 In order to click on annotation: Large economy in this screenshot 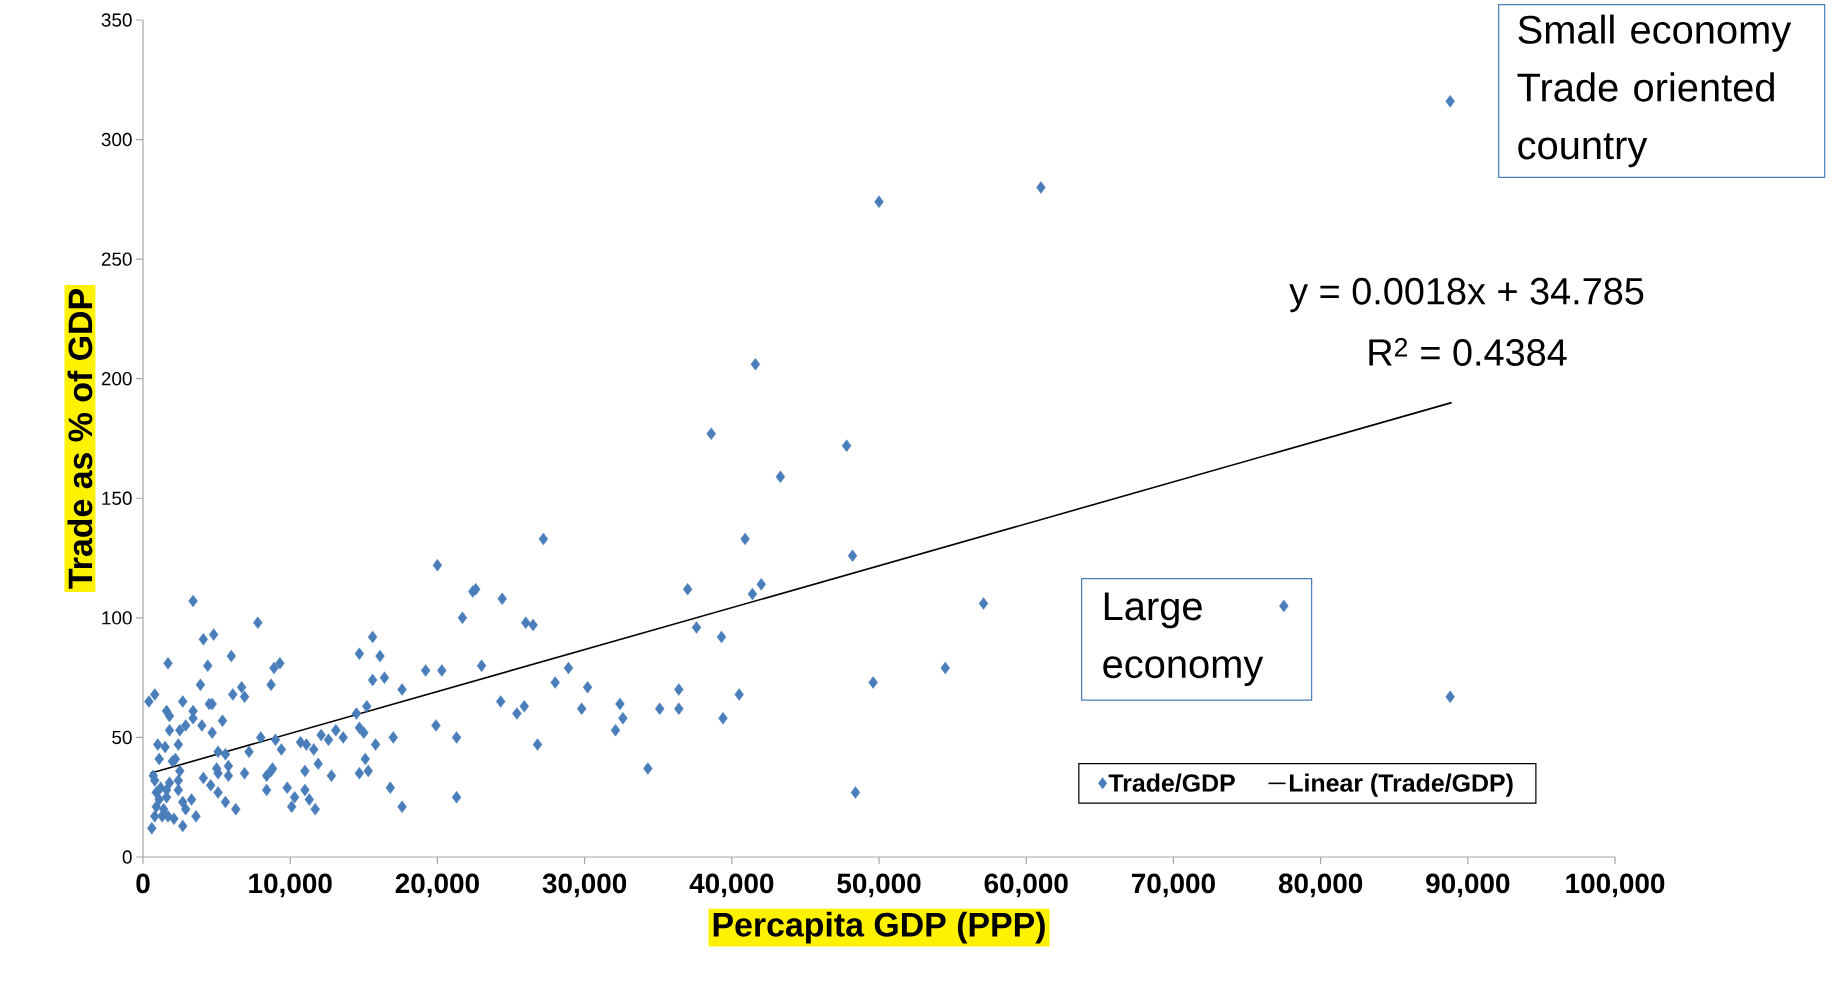, I will do `click(1183, 639)`.